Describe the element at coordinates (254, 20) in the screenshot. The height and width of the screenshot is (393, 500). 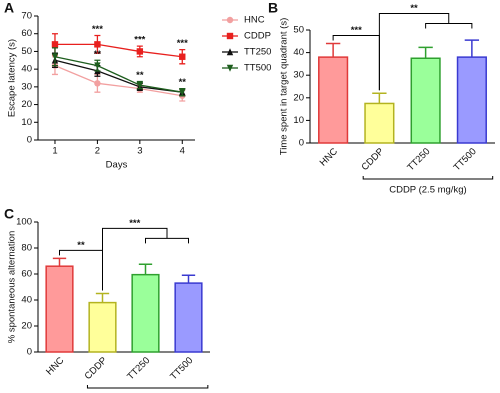
I see `legend-label: HNC` at that location.